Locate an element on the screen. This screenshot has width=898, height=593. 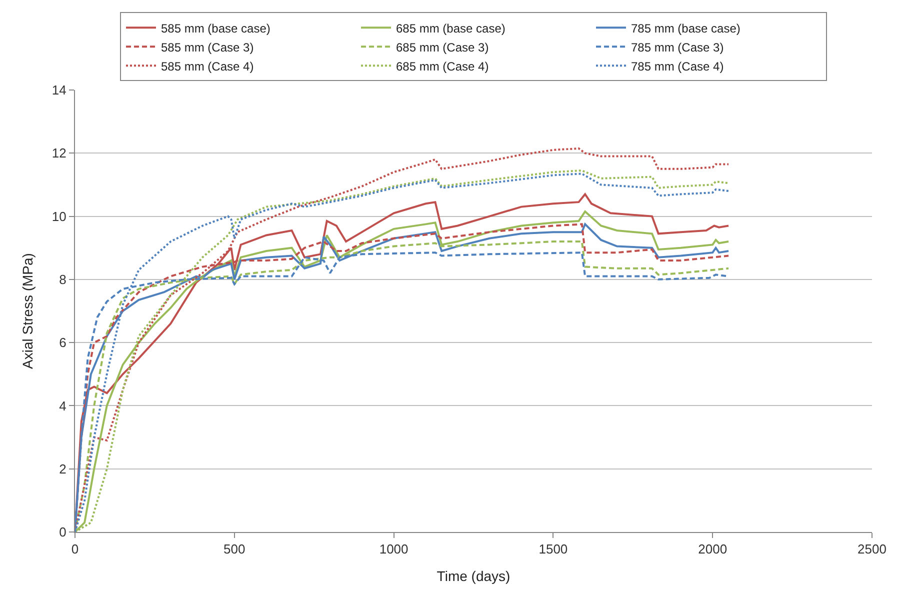
y-tick-label: 2 is located at coordinates (62, 468).